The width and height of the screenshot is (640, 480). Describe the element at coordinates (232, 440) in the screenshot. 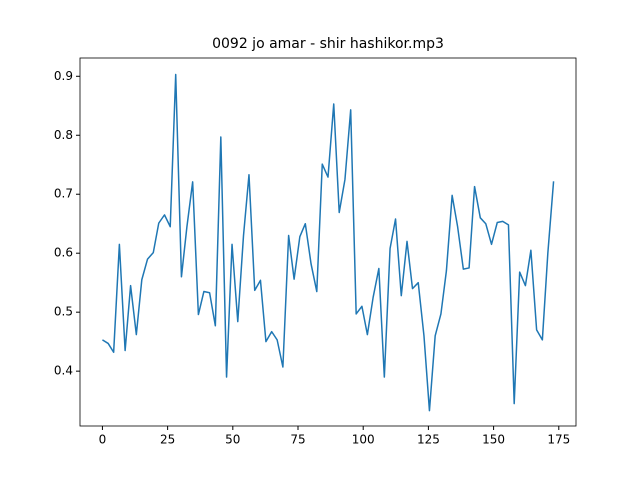

I see `x-tick-label: 50` at that location.